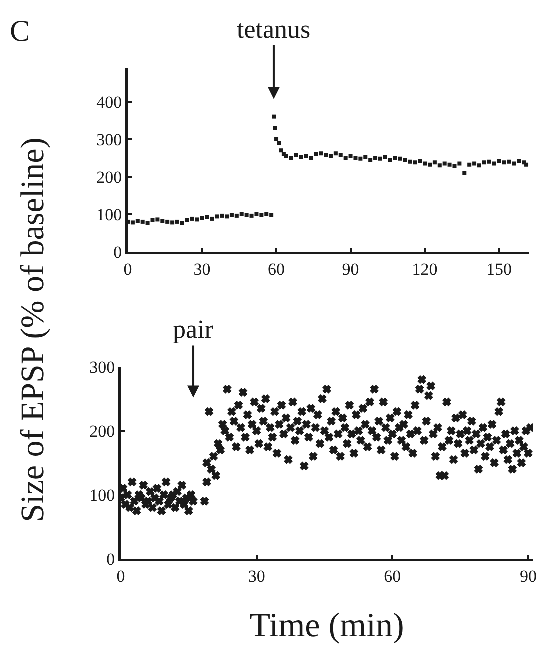 This screenshot has width=540, height=656. Describe the element at coordinates (274, 29) in the screenshot. I see `text: tetanus` at that location.